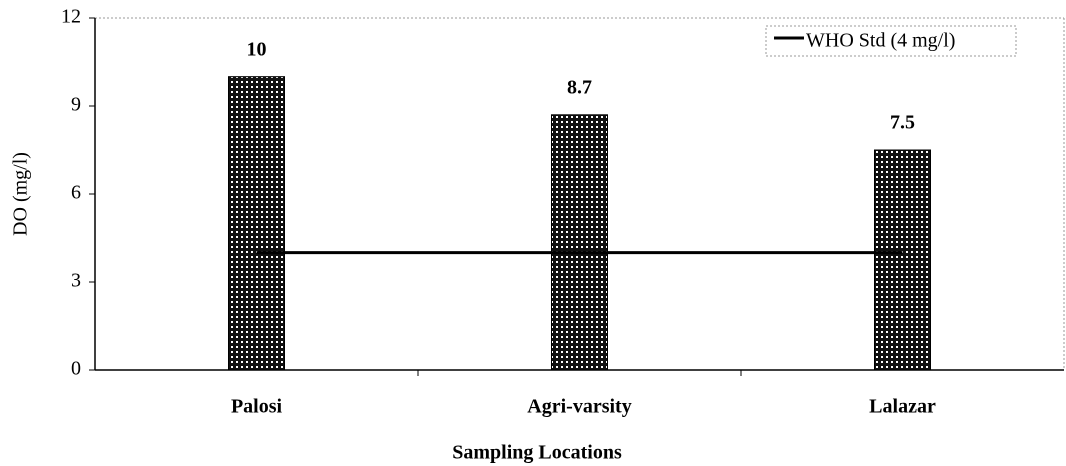 The width and height of the screenshot is (1066, 466). What do you see at coordinates (21, 194) in the screenshot?
I see `y-axis-label: DO (mg/l)` at bounding box center [21, 194].